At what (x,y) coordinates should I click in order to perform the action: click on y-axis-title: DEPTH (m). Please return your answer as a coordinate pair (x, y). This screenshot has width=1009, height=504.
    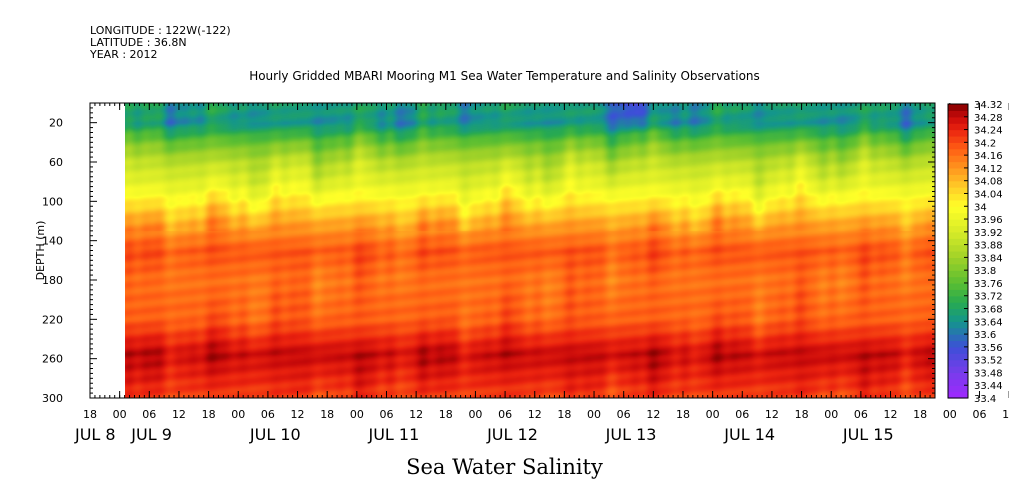
    Looking at the image, I should click on (40, 251).